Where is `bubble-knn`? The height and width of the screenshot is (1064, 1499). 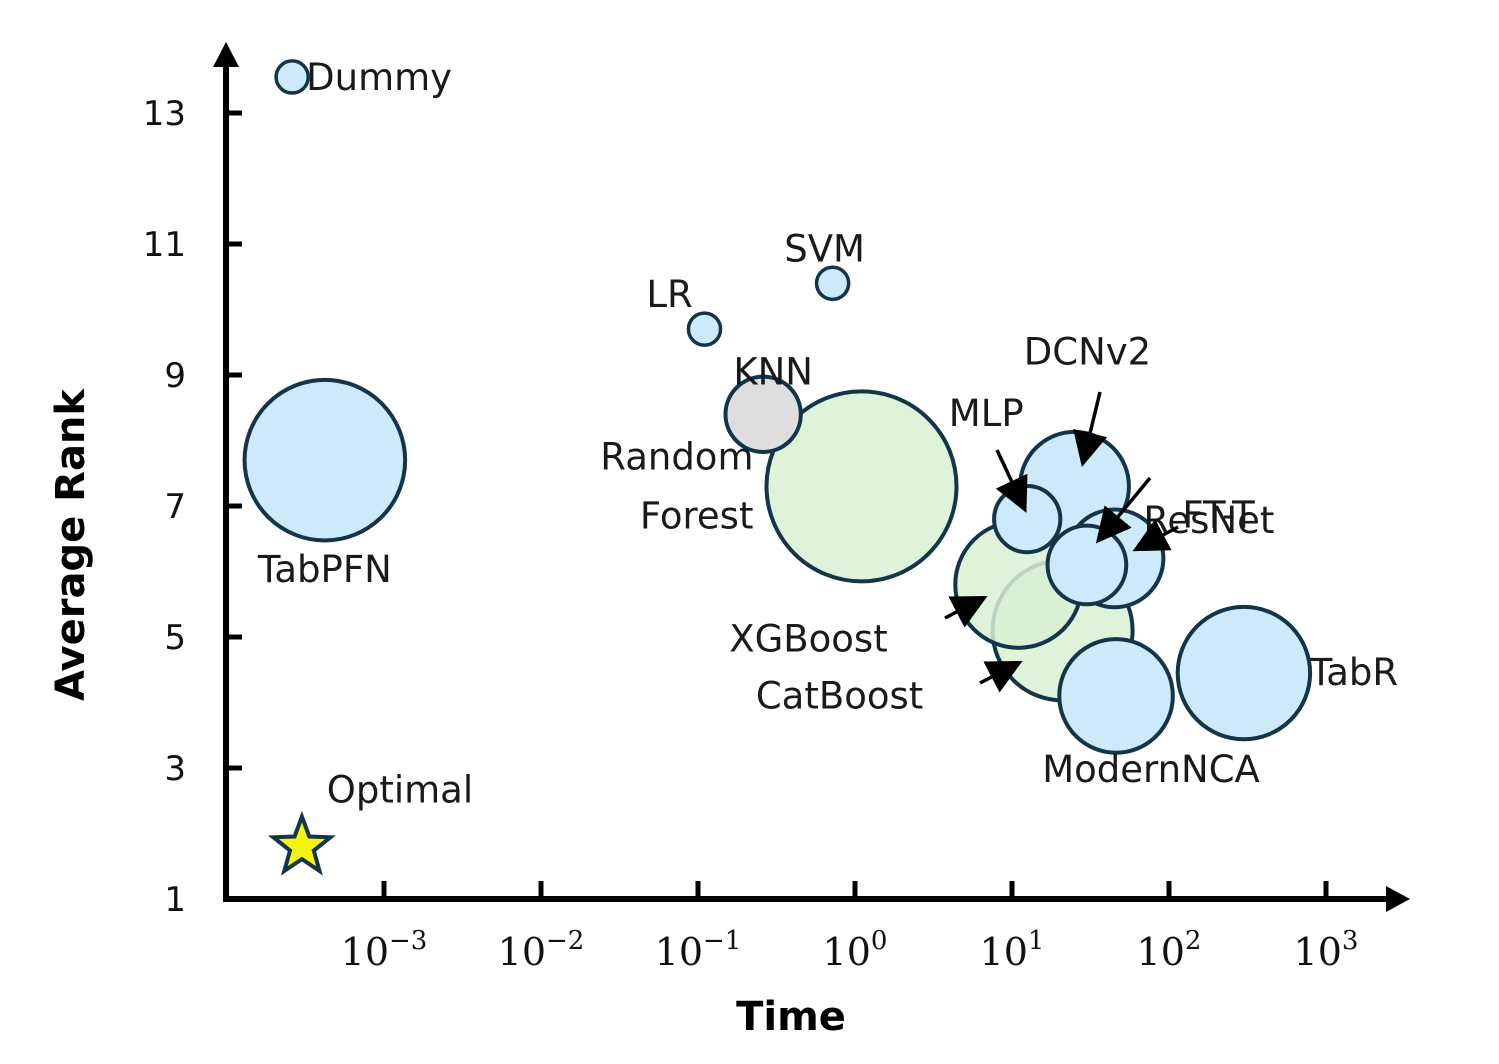 bubble-knn is located at coordinates (763, 414).